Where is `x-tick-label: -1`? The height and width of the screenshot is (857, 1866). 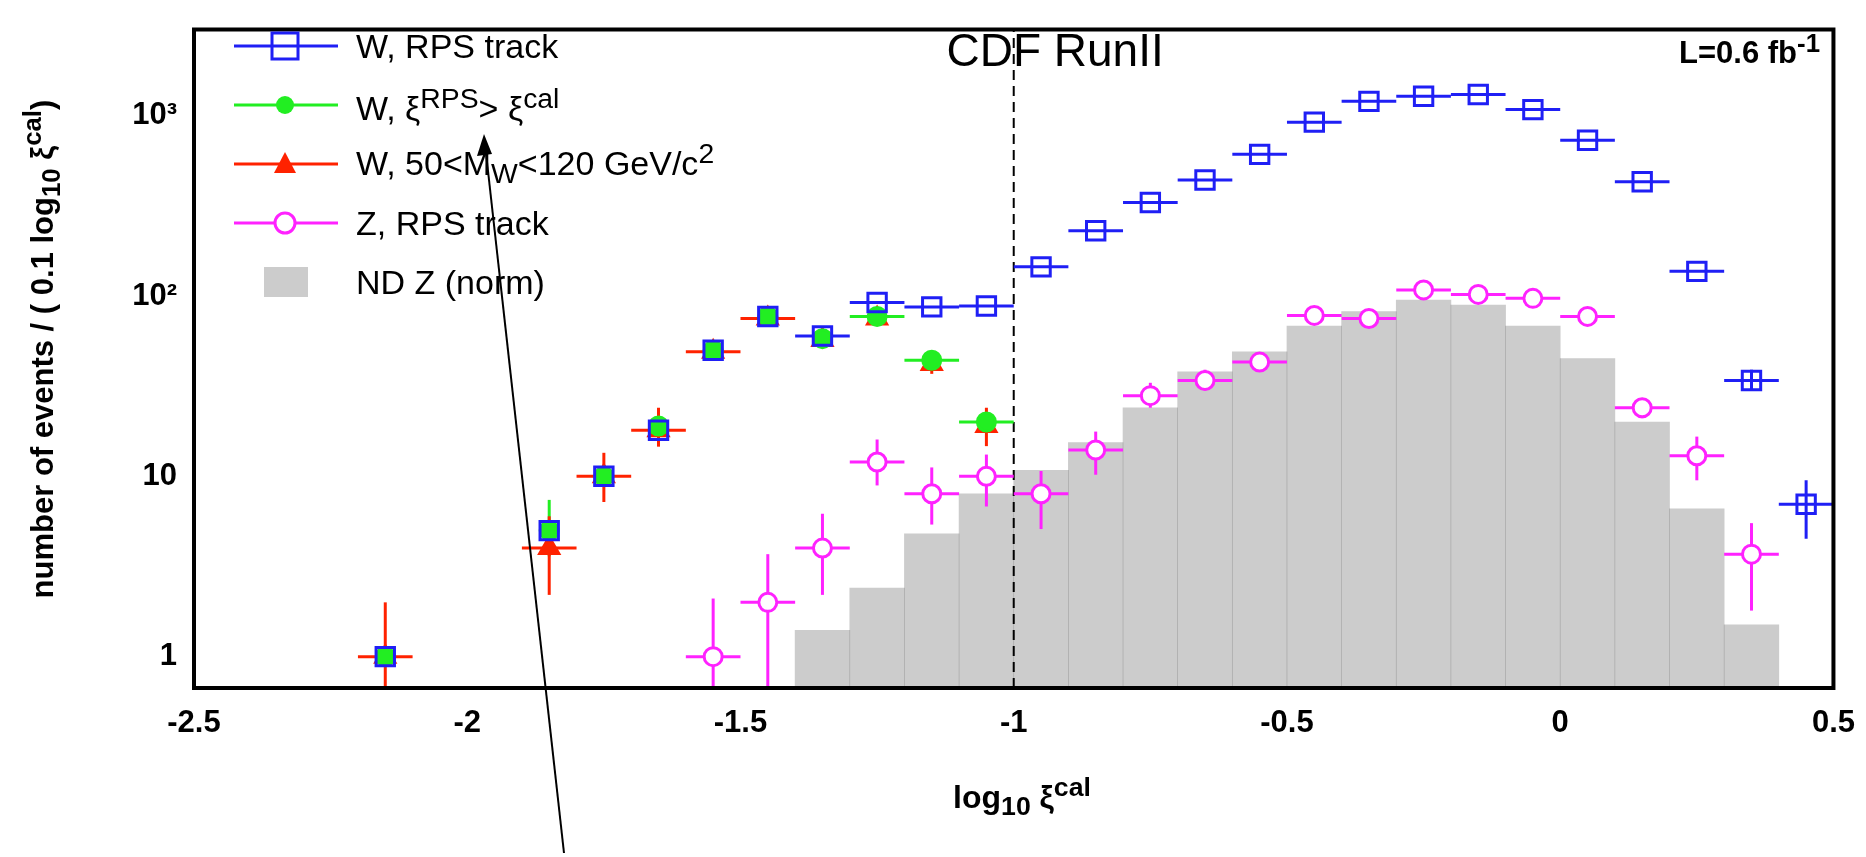 x-tick-label: -1 is located at coordinates (1013, 722).